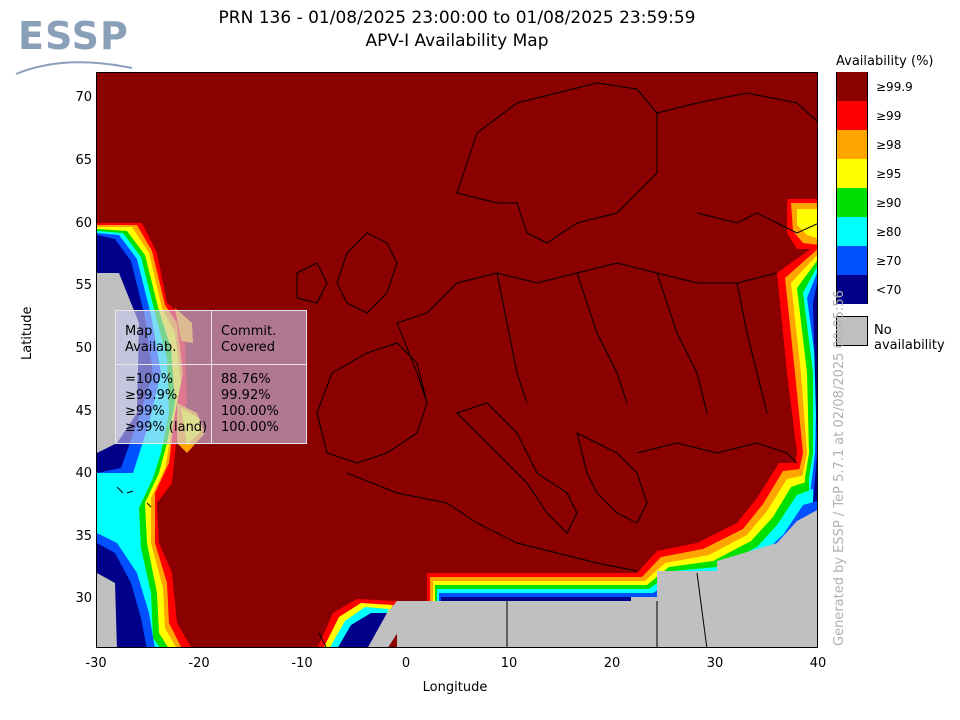 The width and height of the screenshot is (960, 720). Describe the element at coordinates (83, 97) in the screenshot. I see `y-tick: 70` at that location.